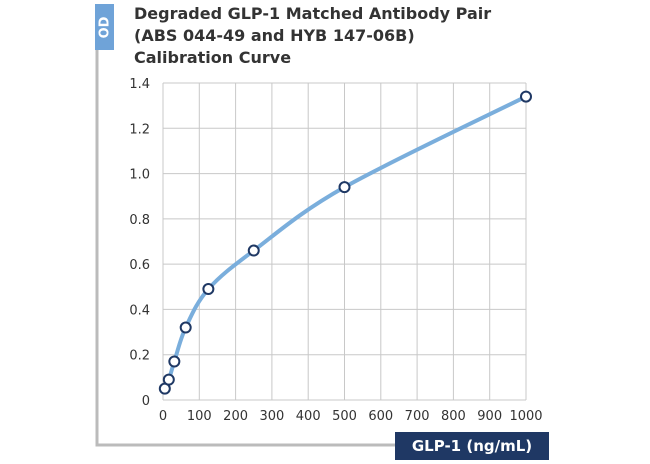 This screenshot has height=464, width=650. I want to click on x-tick-label: 400, so click(308, 416).